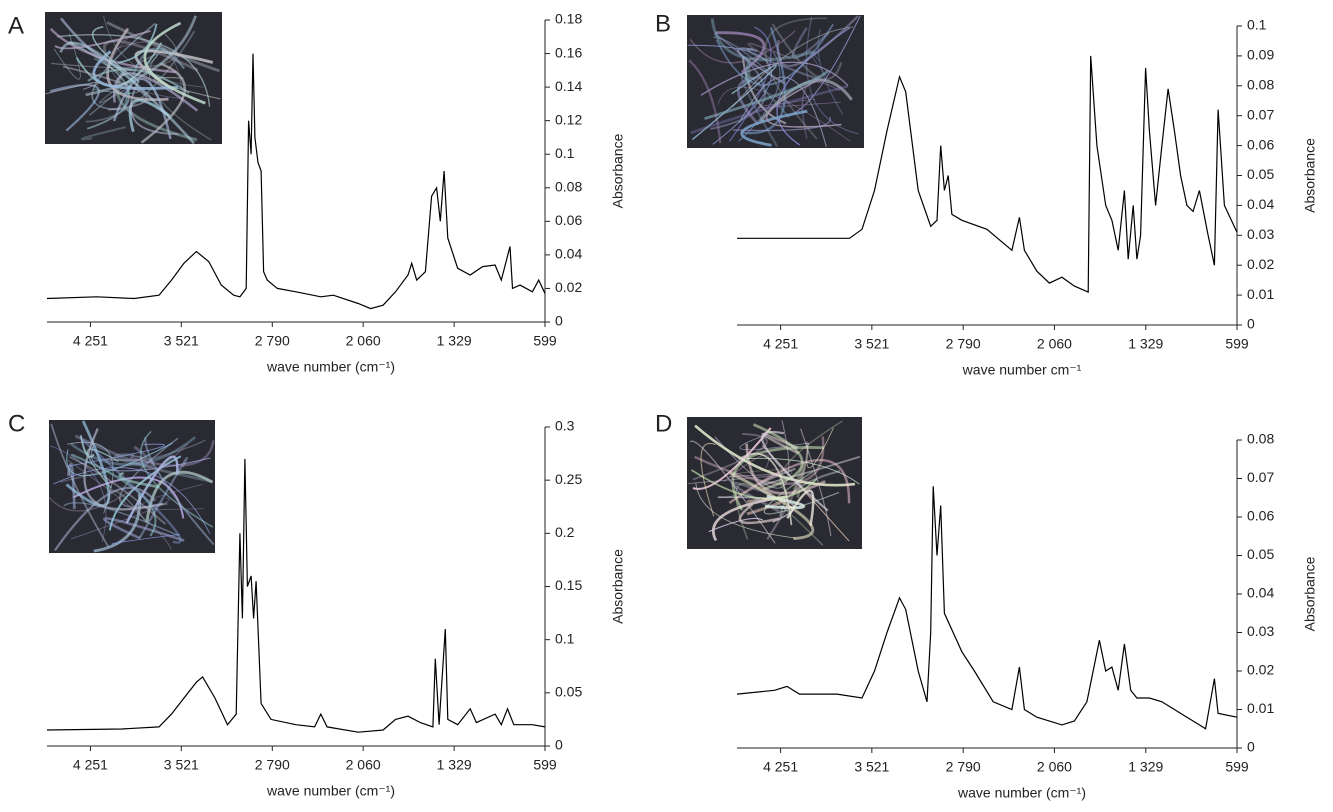 This screenshot has height=812, width=1333. I want to click on y-tick-label: 0.2, so click(565, 532).